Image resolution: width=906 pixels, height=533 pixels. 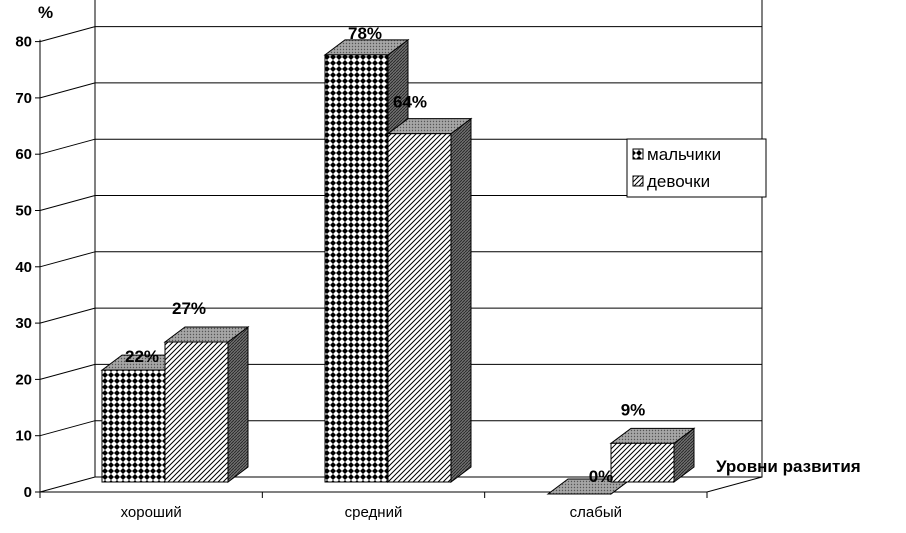 I want to click on legend-swatch-girls, so click(x=638, y=181).